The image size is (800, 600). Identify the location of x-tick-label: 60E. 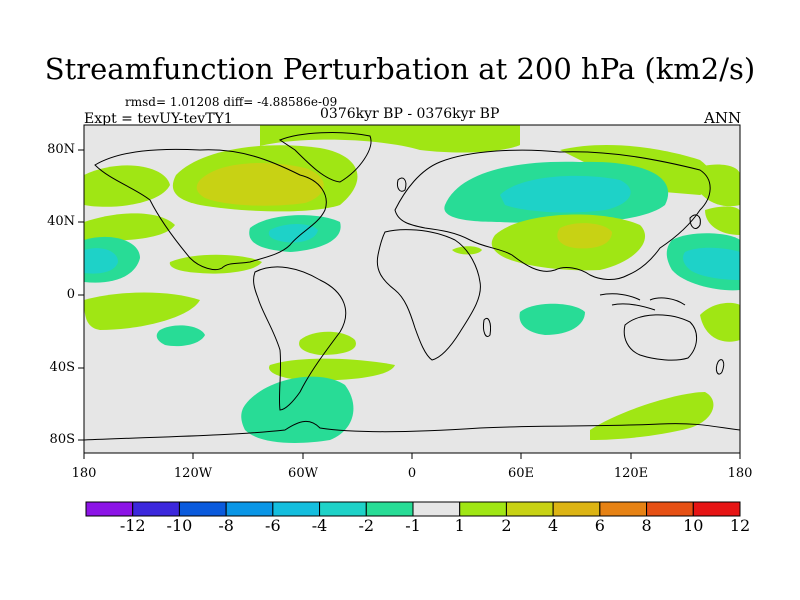
(521, 473).